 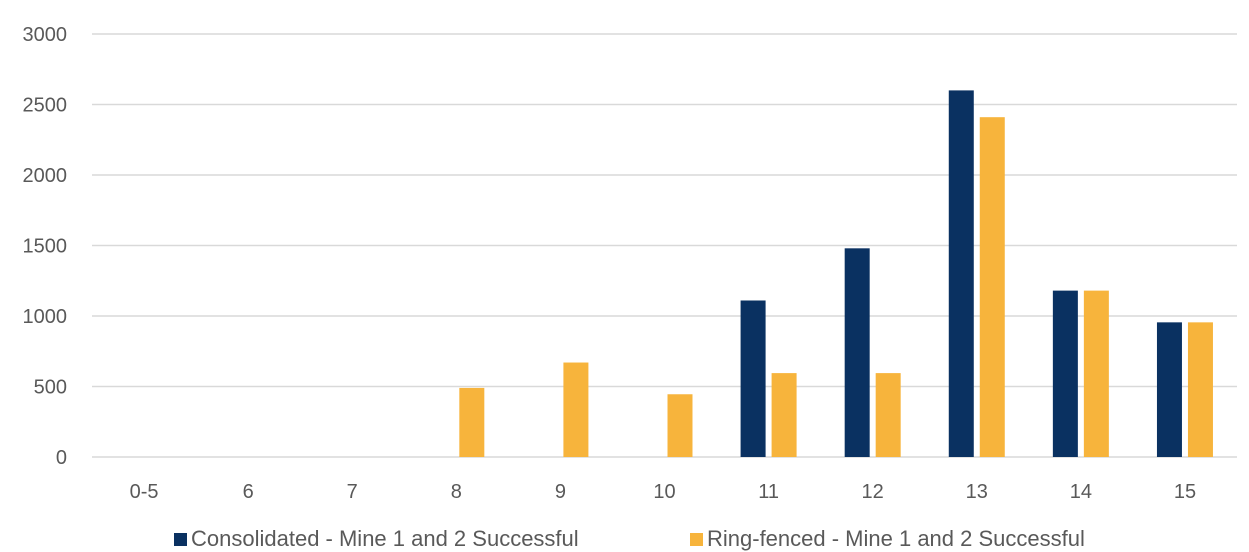 I want to click on legend-item-1: Consolidated - Mine 1 and 2 Successful, so click(x=376, y=538).